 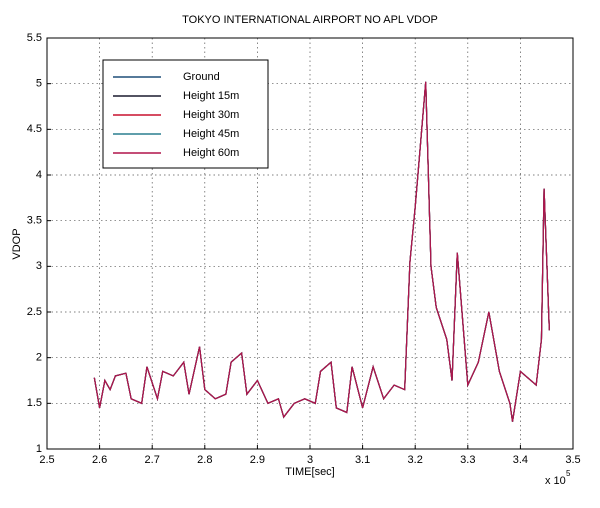 I want to click on chart-title: TOKYO INTERNATIONAL AIRPORT NO APL VDOP, so click(x=310, y=20).